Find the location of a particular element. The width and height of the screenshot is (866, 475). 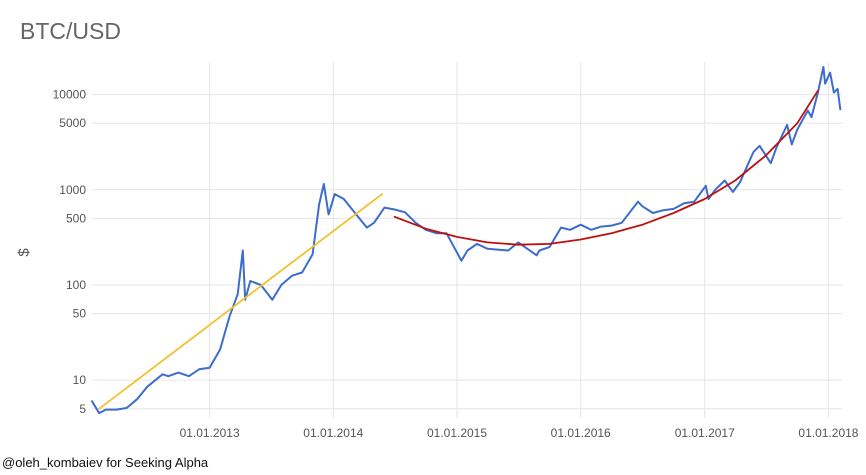

y-tick-label: 5 is located at coordinates (82, 409).